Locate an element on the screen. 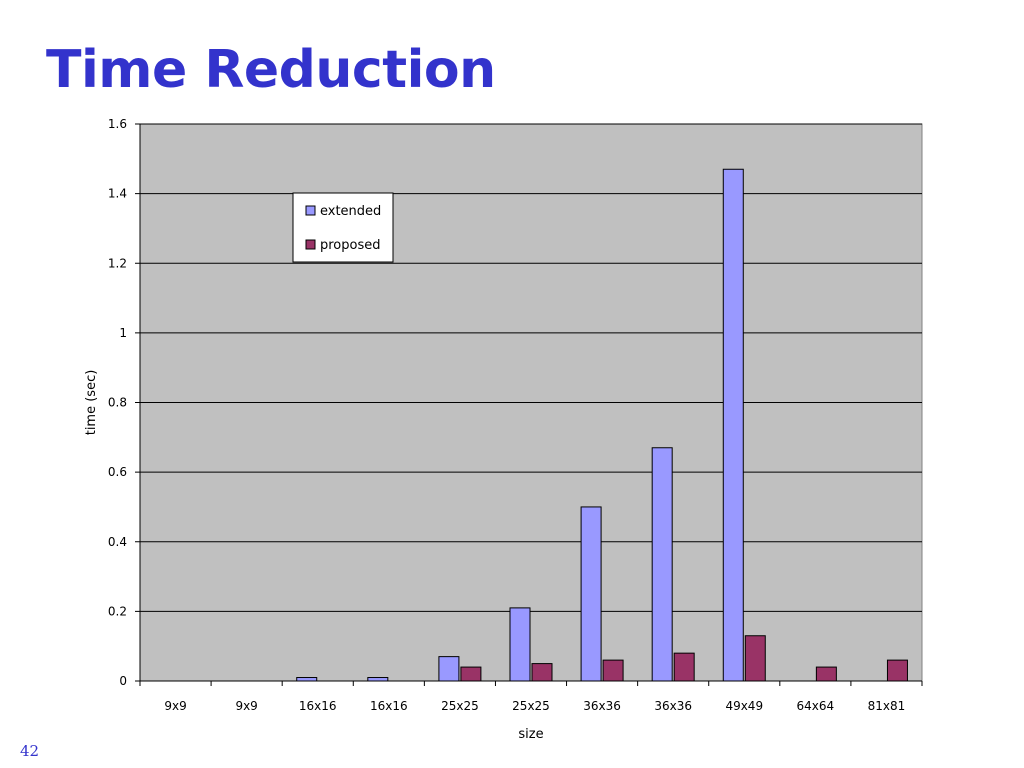  y-tick-label: 0 is located at coordinates (123, 681).